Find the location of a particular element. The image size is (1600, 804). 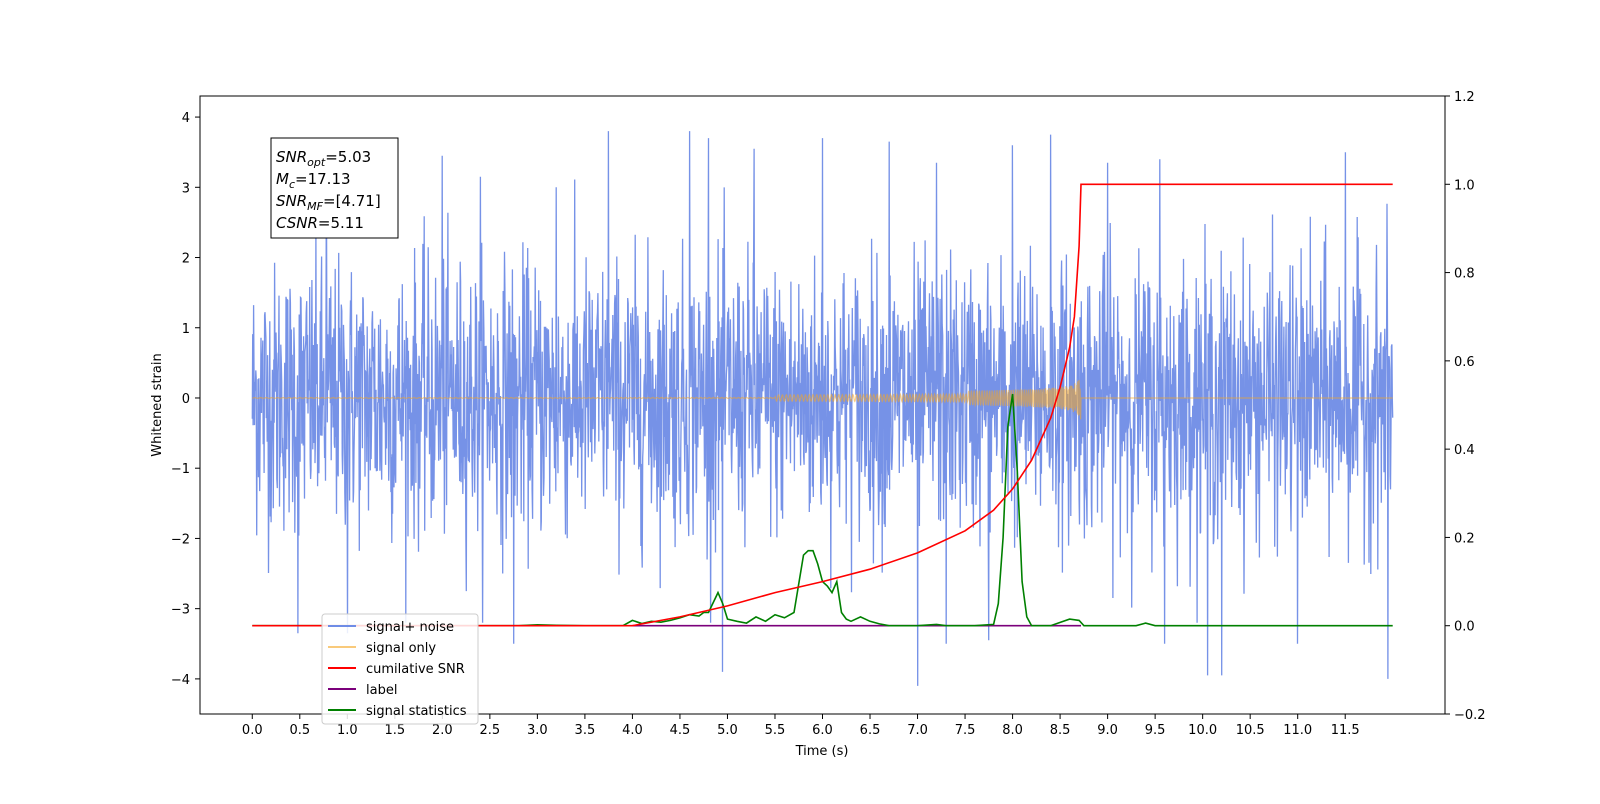

legend-label: signal statistics is located at coordinates (416, 711).